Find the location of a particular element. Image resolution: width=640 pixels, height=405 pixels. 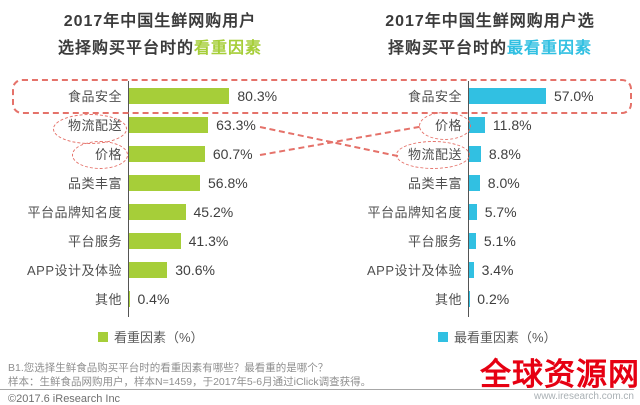

legend-swatch-blue is located at coordinates (443, 336).